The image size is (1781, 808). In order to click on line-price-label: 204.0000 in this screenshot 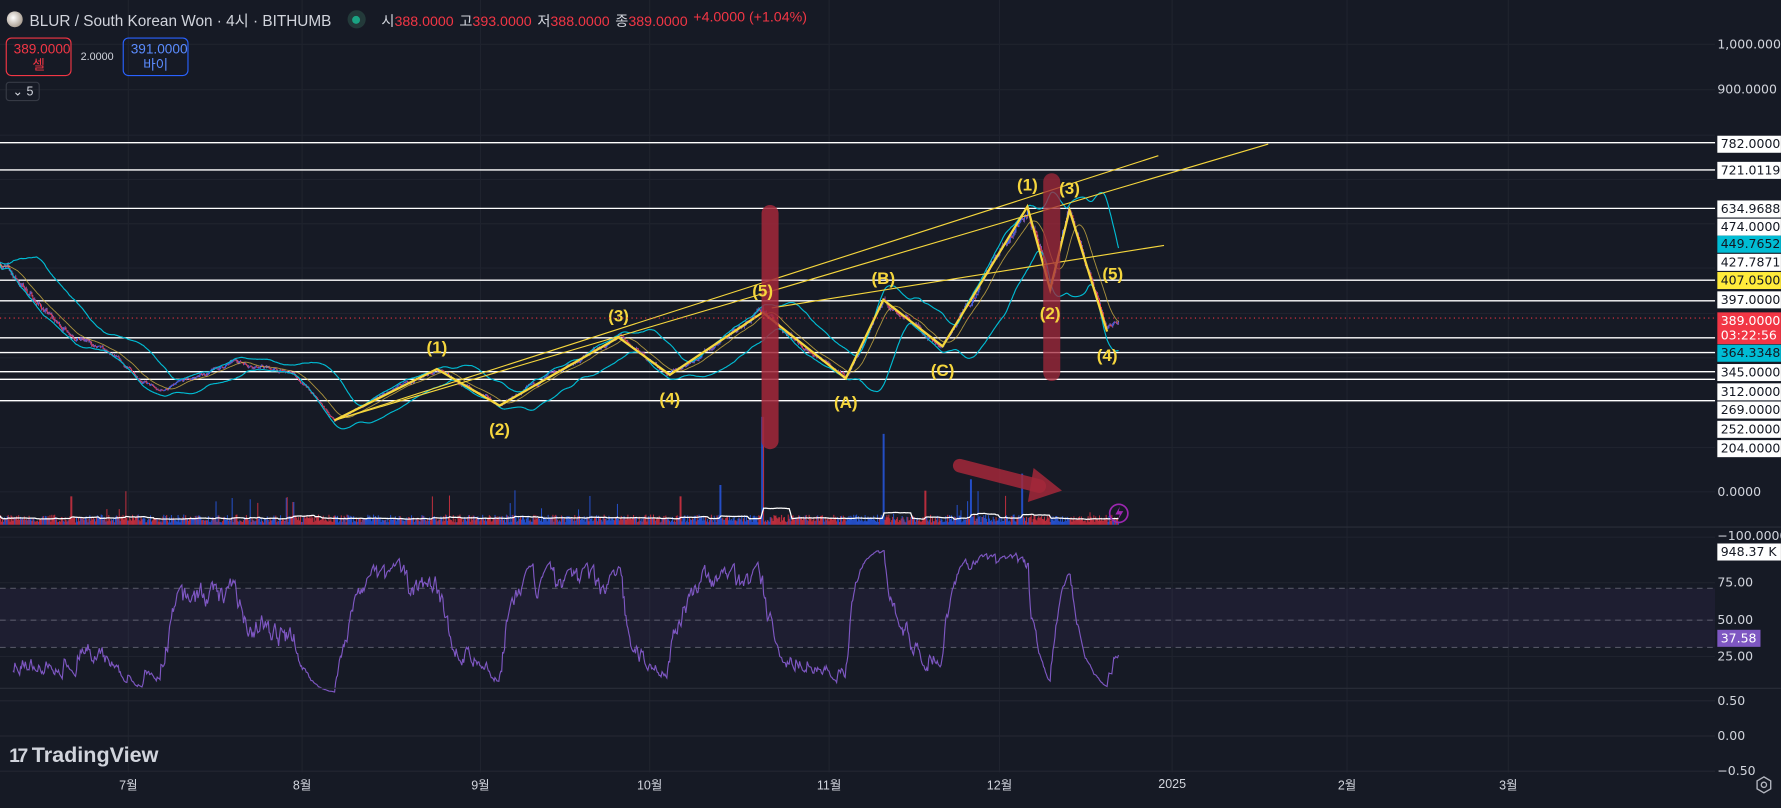, I will do `click(1749, 449)`.